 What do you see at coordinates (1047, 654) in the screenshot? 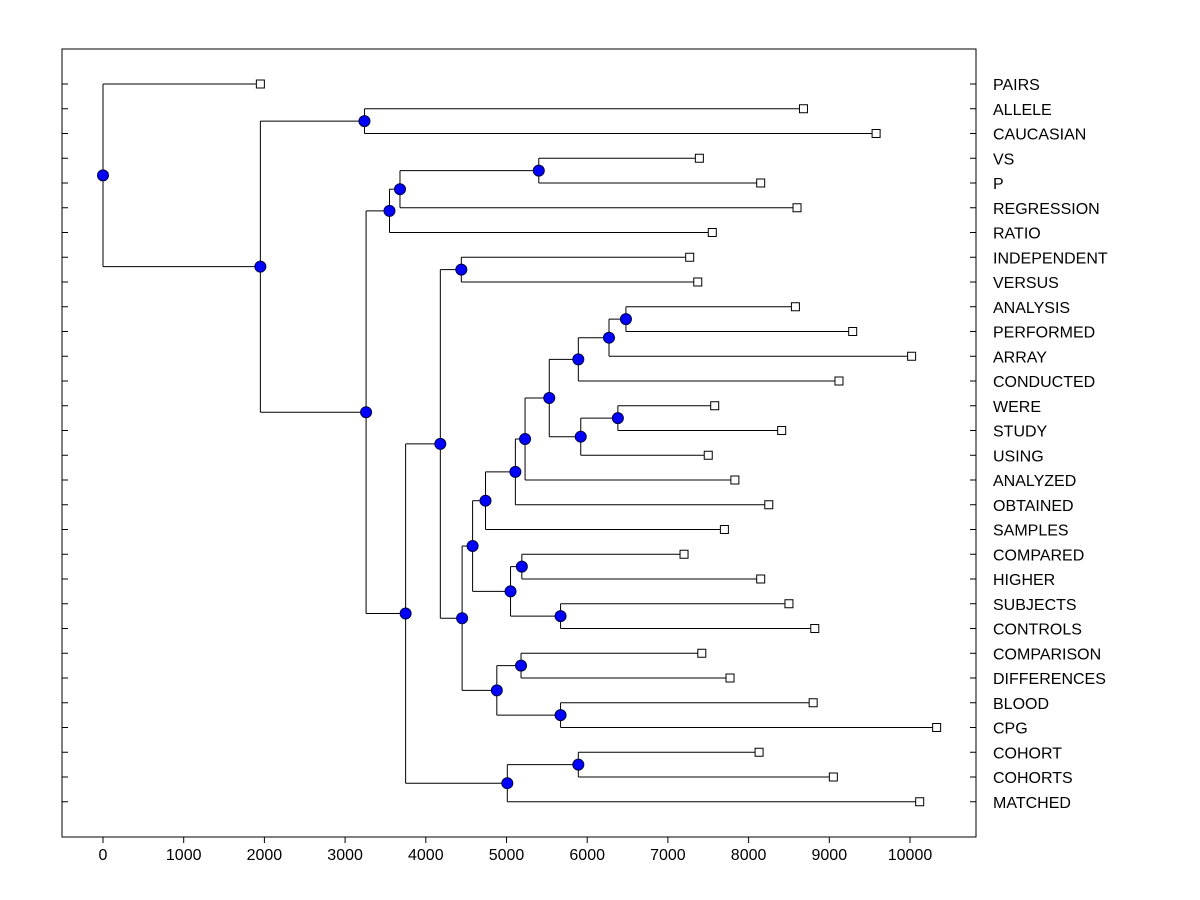
I see `leaf-label-comparison: COMPARISON` at bounding box center [1047, 654].